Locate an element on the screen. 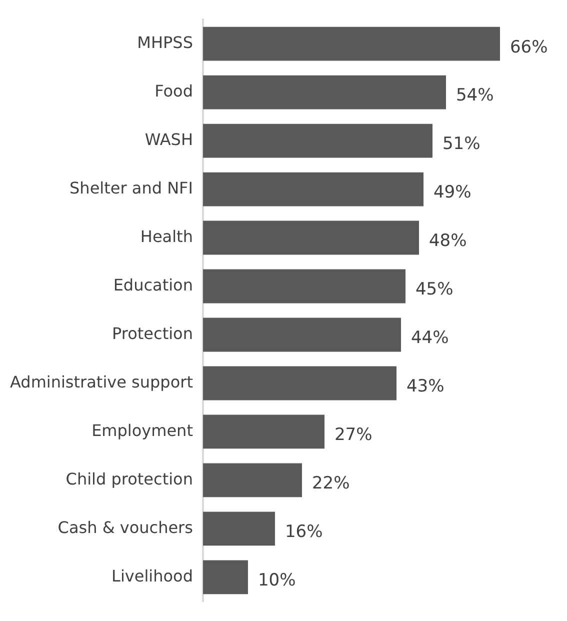 The image size is (567, 621). data-label: 66% is located at coordinates (529, 47).